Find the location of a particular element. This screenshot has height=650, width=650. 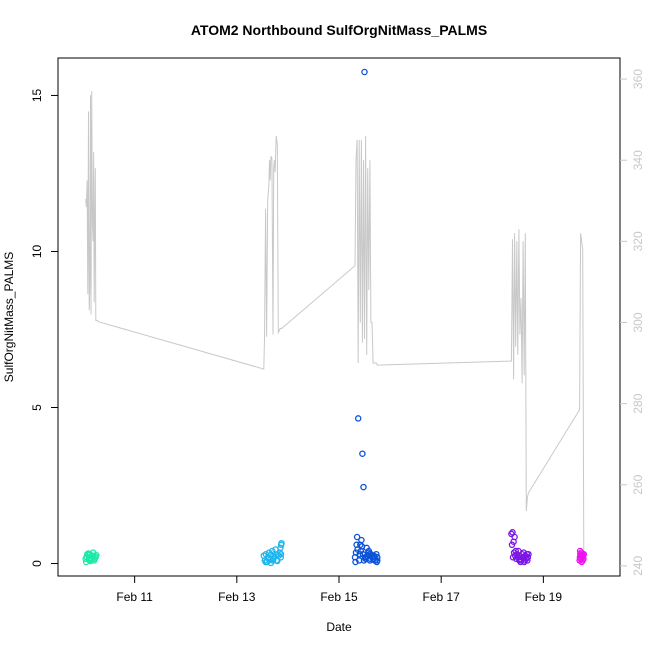

y2-tick-label: 240 is located at coordinates (638, 566).